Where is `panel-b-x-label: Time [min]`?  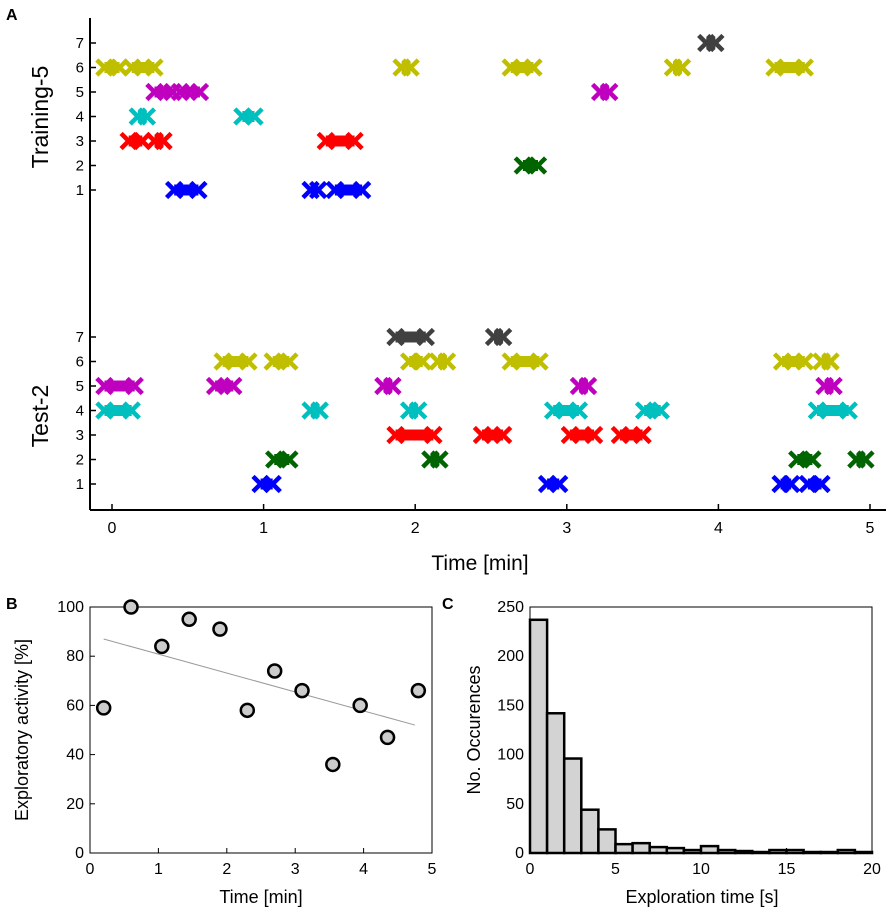 panel-b-x-label: Time [min] is located at coordinates (260, 897).